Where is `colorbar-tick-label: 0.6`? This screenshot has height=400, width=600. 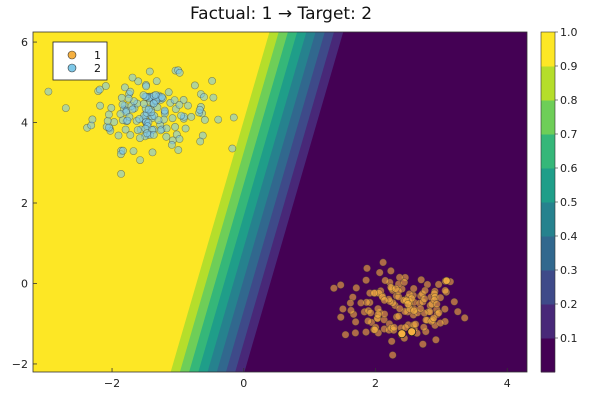 colorbar-tick-label: 0.6 is located at coordinates (569, 168).